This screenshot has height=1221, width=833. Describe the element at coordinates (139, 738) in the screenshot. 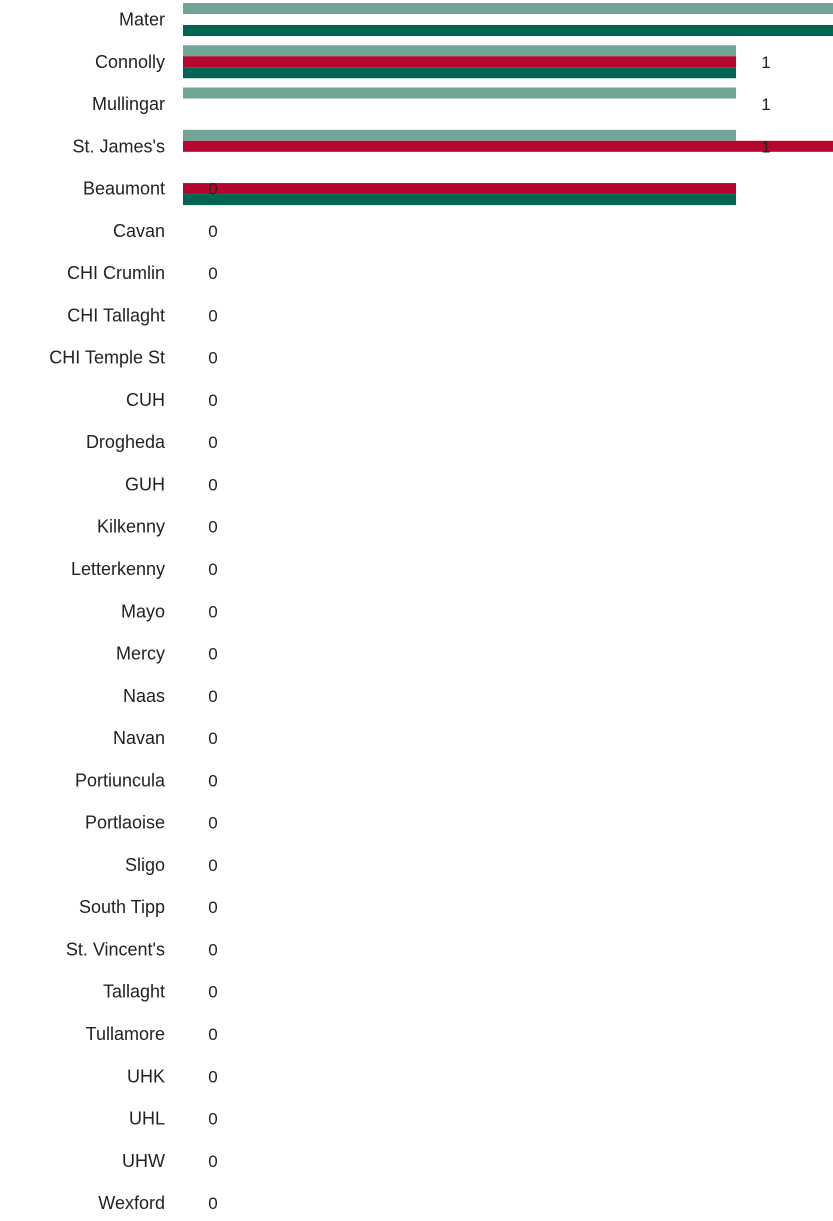

I see `category-label: Navan` at that location.